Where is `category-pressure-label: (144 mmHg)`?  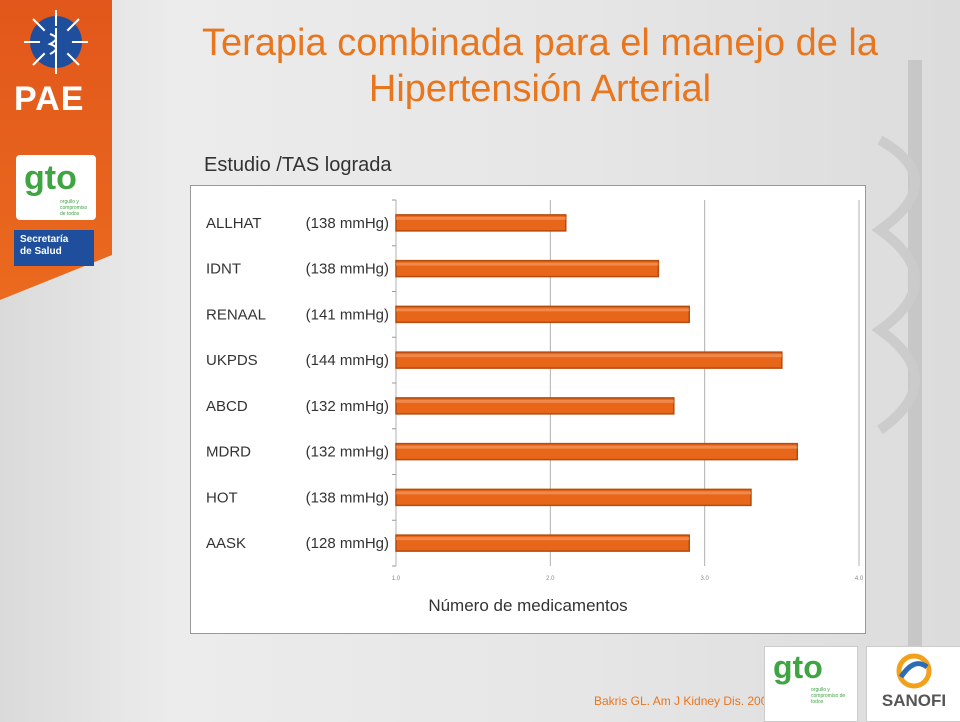
category-pressure-label: (144 mmHg) is located at coordinates (347, 360).